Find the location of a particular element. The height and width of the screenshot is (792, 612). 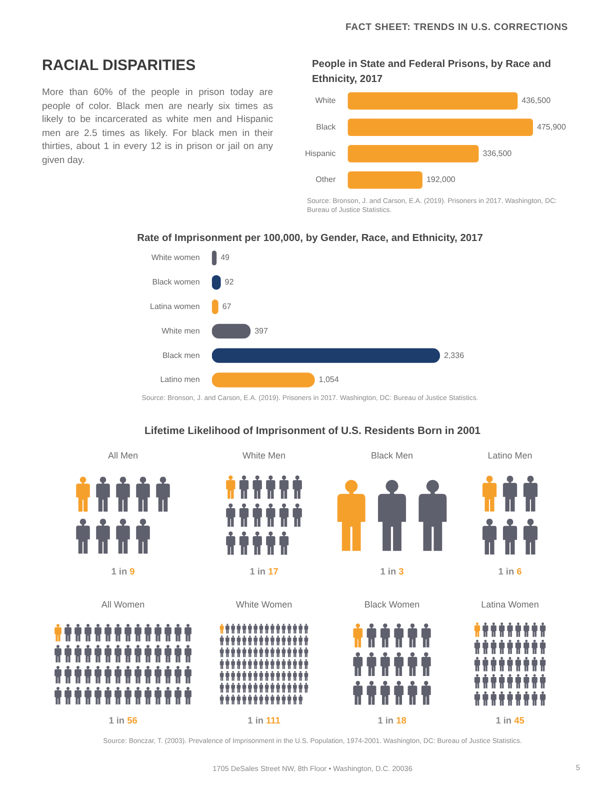

category-label: White Men is located at coordinates (264, 455).